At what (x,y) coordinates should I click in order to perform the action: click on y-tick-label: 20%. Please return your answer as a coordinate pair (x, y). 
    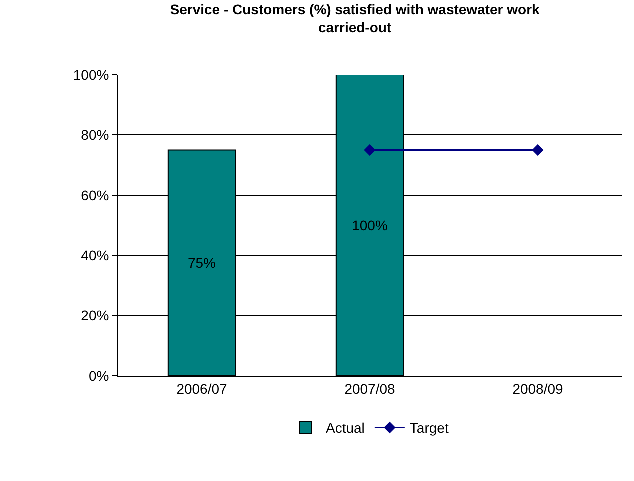
    Looking at the image, I should click on (95, 316).